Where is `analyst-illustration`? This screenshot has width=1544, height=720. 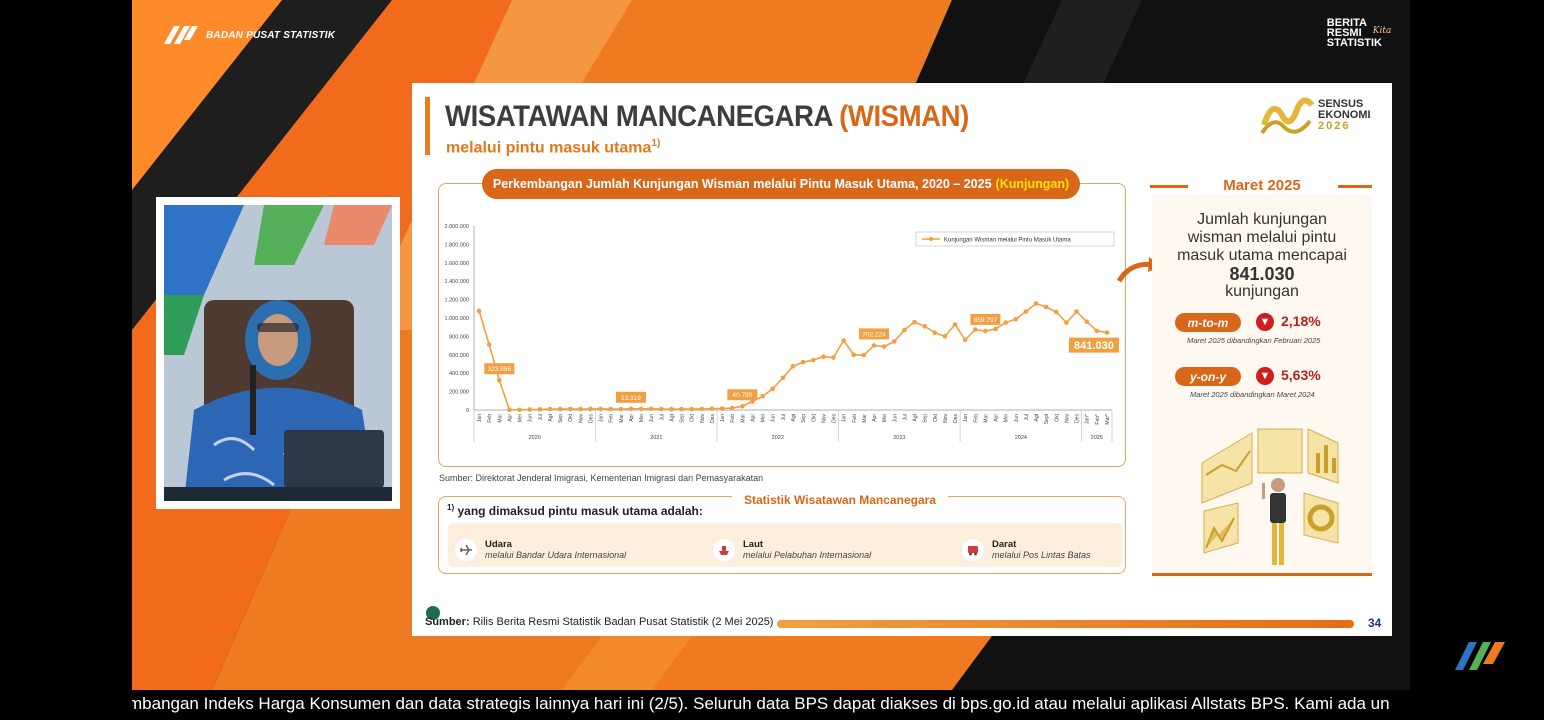 analyst-illustration is located at coordinates (1270, 496).